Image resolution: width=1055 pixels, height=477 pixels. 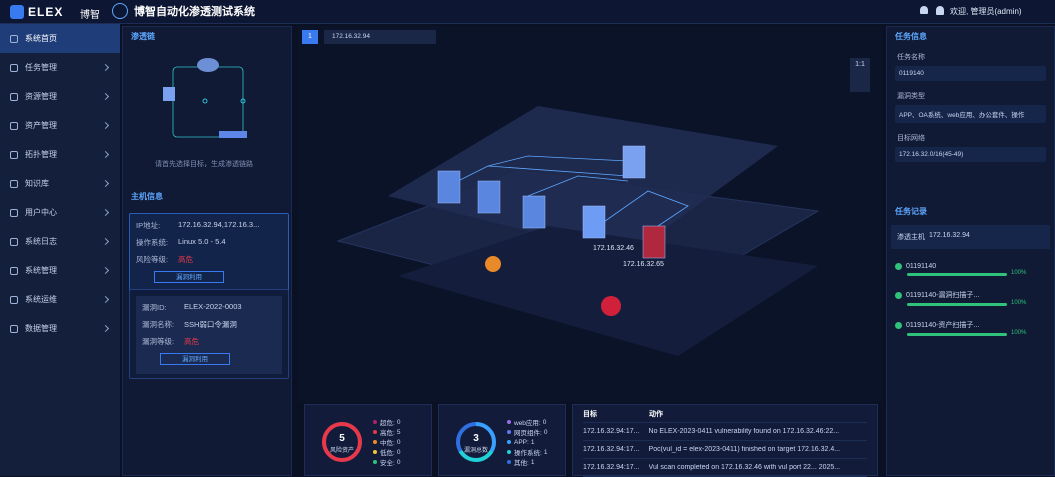 I want to click on chain-diagram, so click(x=205, y=98).